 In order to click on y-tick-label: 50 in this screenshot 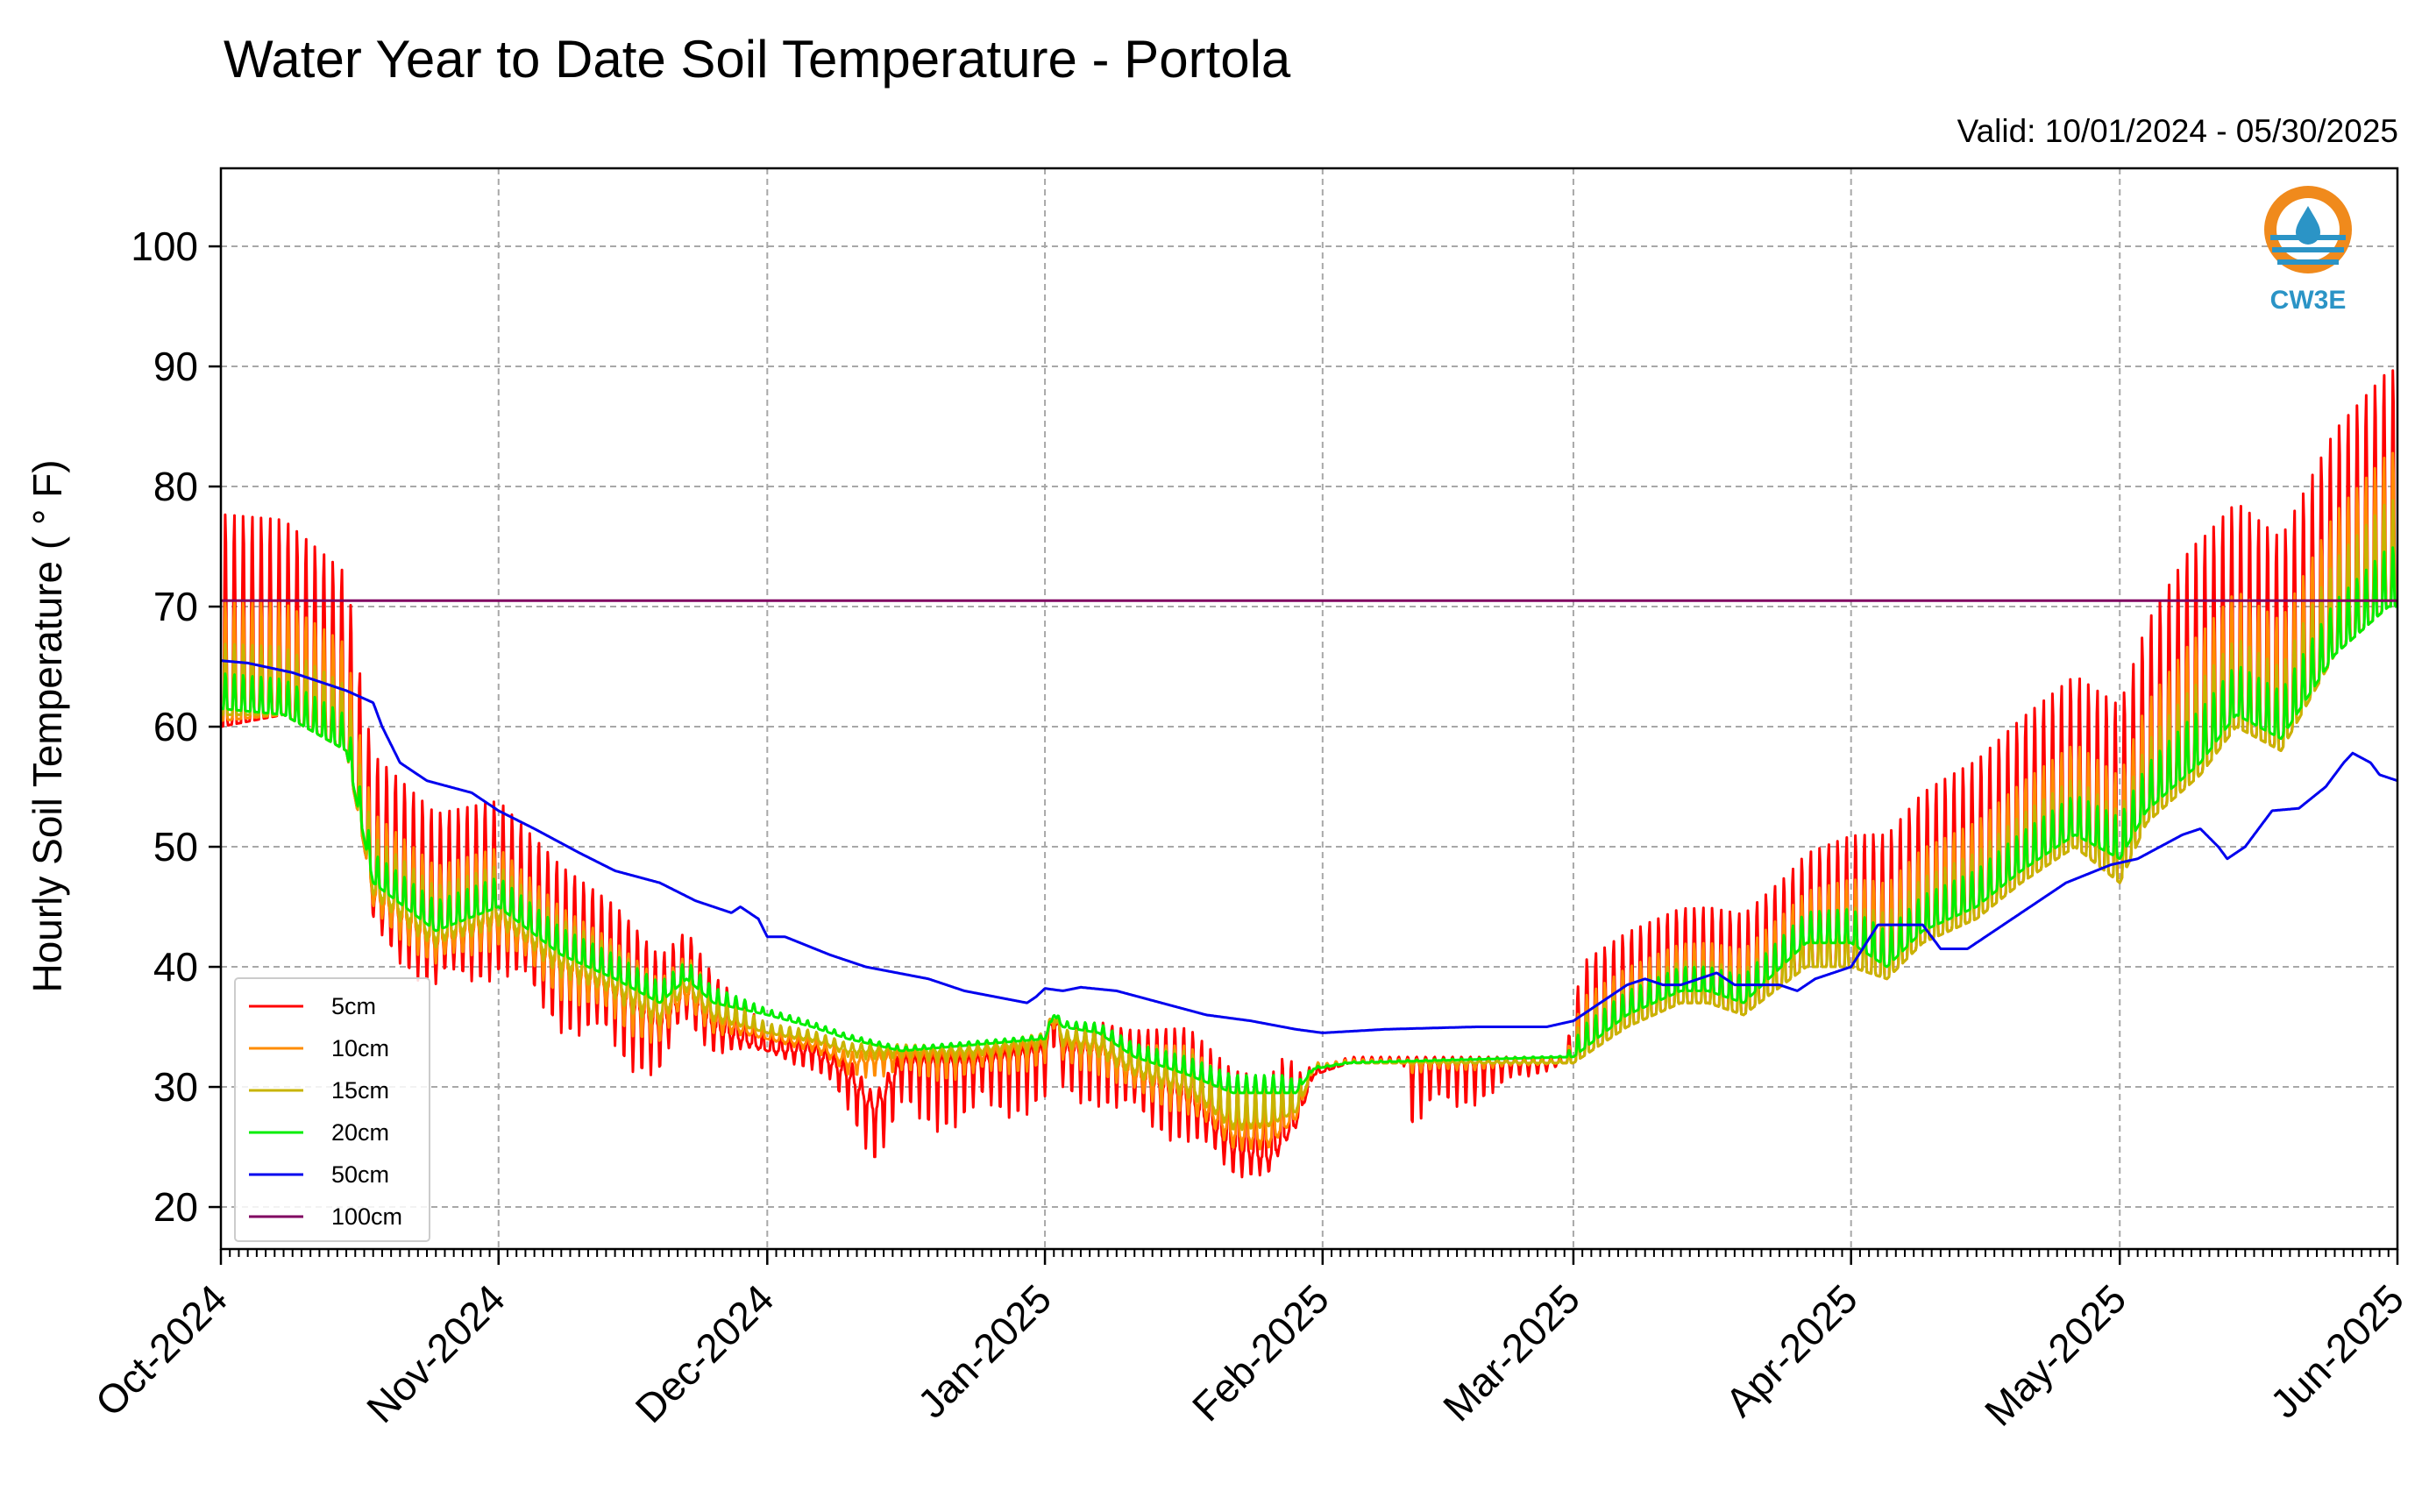, I will do `click(176, 847)`.